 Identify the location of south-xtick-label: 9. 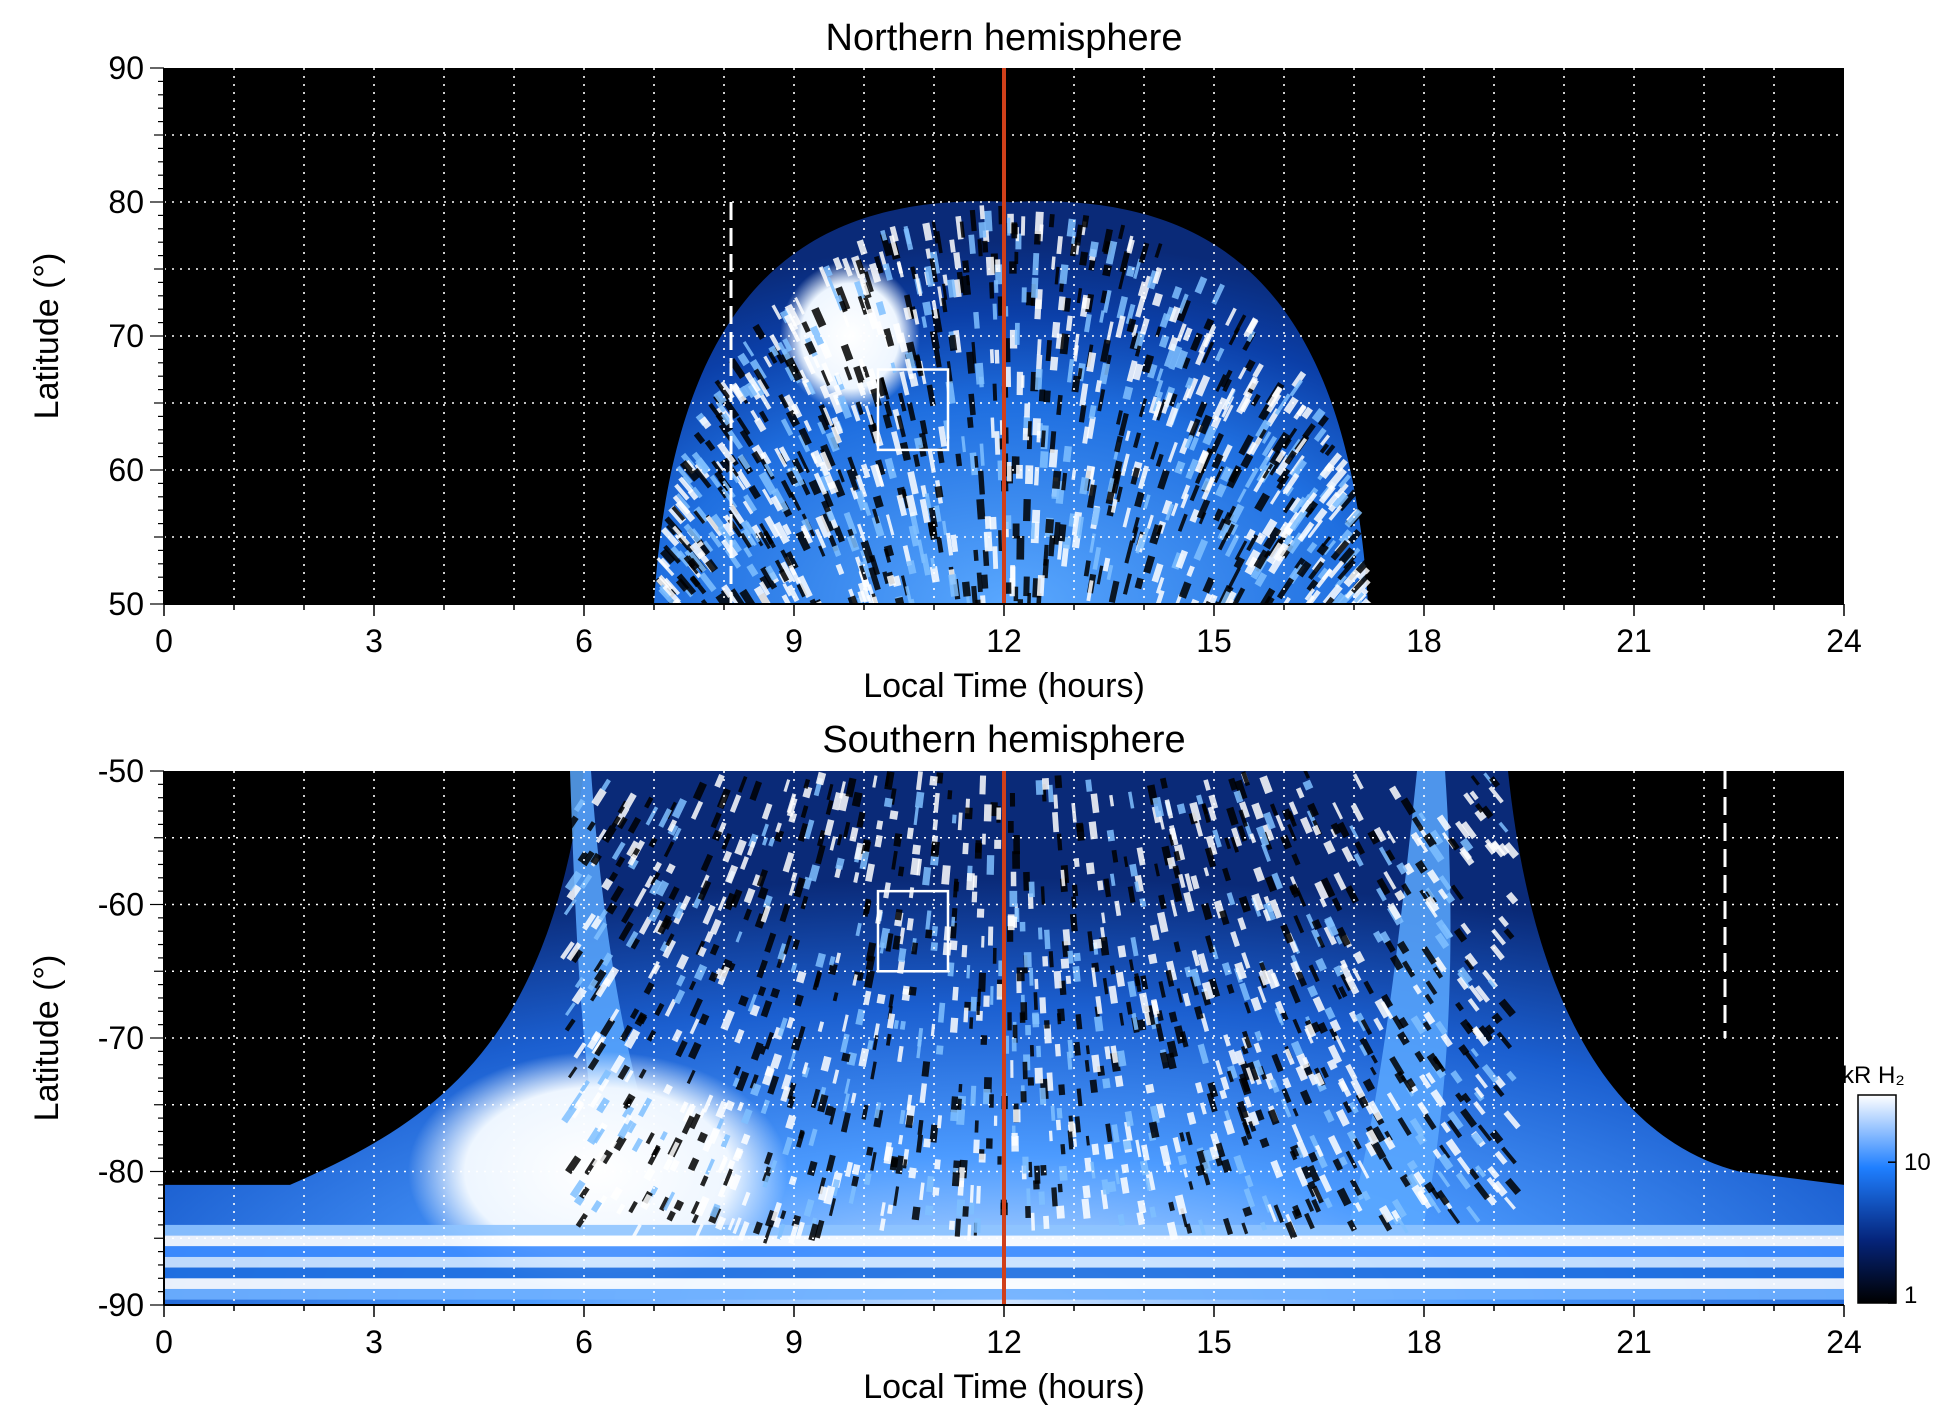
(794, 1342).